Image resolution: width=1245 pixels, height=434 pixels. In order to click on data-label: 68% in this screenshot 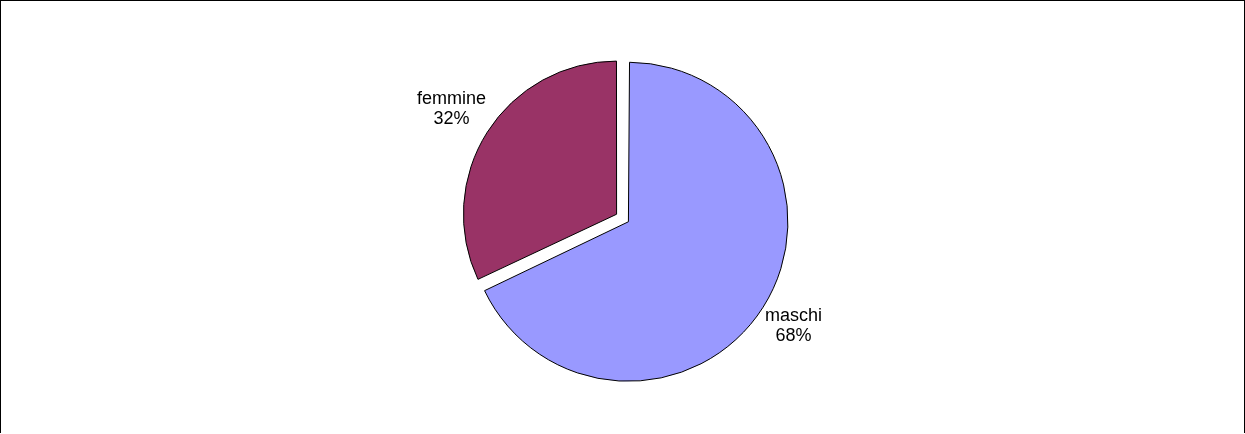, I will do `click(793, 335)`.